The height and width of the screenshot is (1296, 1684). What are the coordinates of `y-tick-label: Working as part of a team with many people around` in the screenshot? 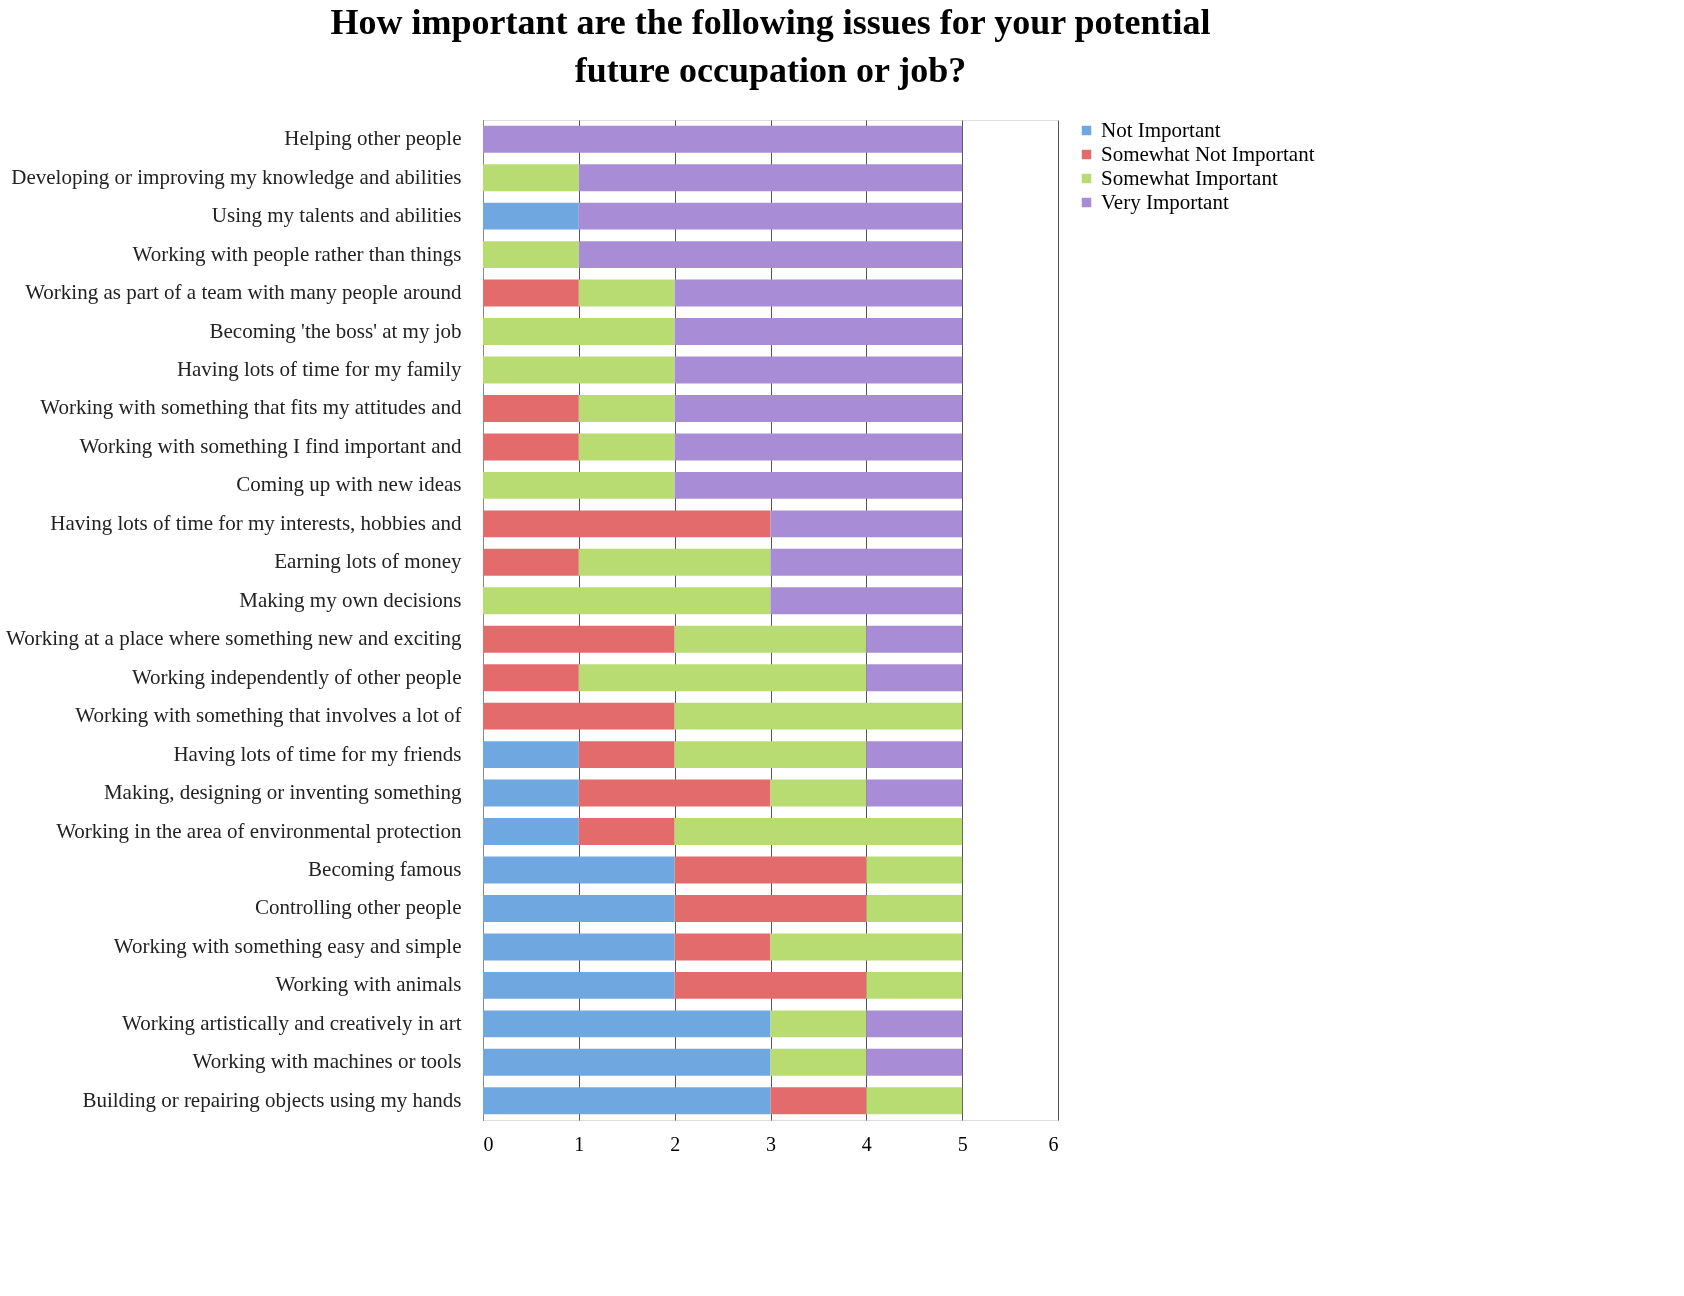 It's located at (243, 292).